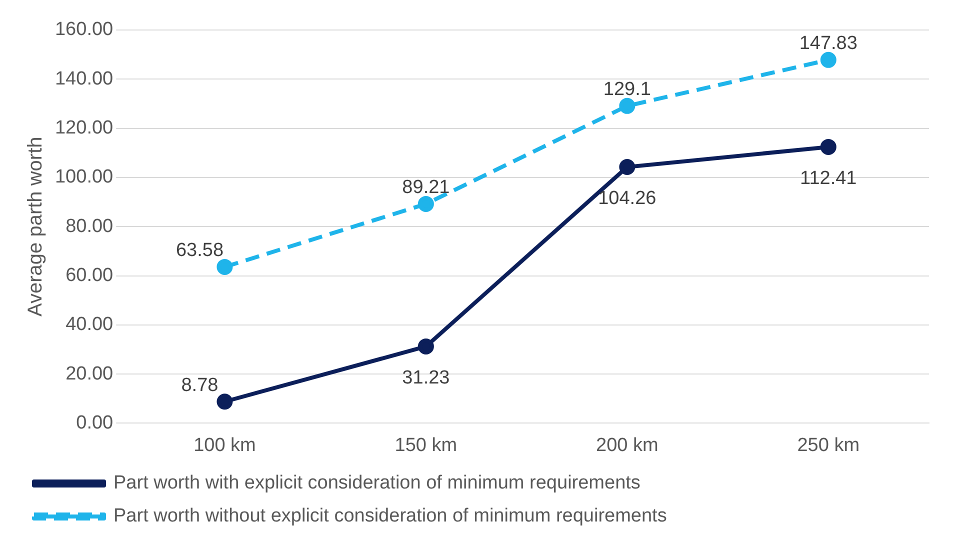 Image resolution: width=979 pixels, height=546 pixels. What do you see at coordinates (35, 226) in the screenshot?
I see `y-axis-title: Average parth worth` at bounding box center [35, 226].